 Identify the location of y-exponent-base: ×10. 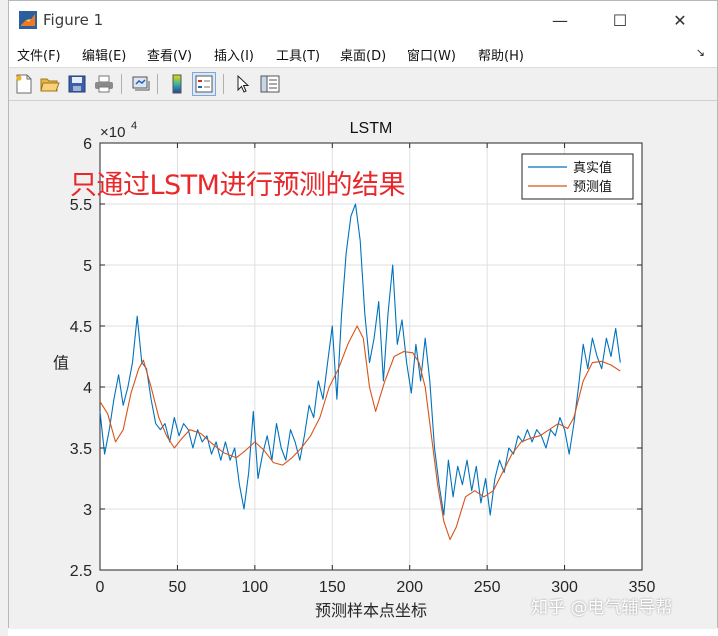
(112, 132).